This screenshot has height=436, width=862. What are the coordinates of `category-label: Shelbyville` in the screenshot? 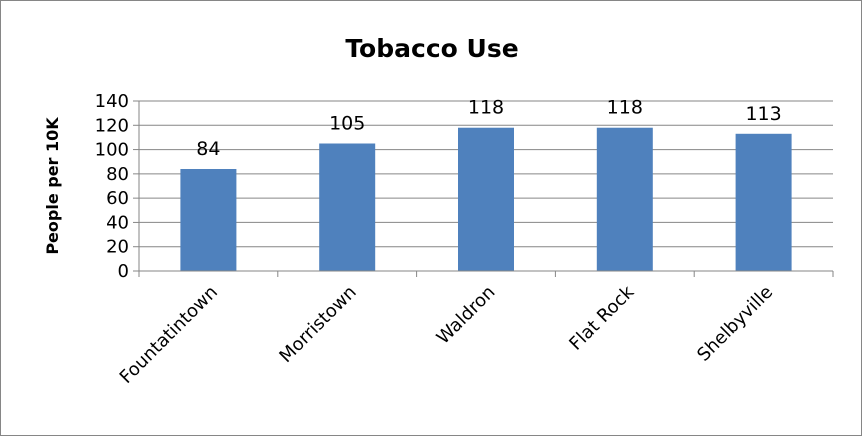 It's located at (735, 324).